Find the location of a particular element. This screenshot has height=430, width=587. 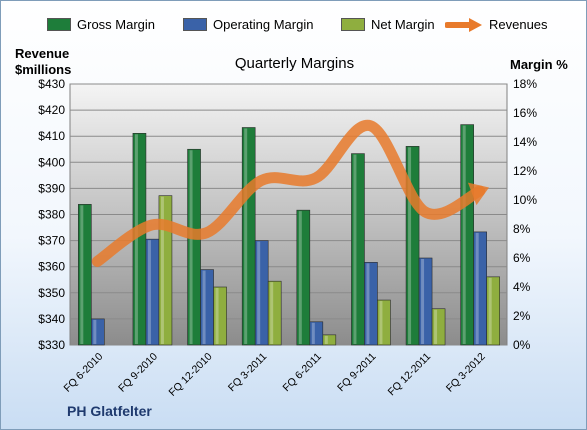

left-tick-label: $380 is located at coordinates (51, 215).